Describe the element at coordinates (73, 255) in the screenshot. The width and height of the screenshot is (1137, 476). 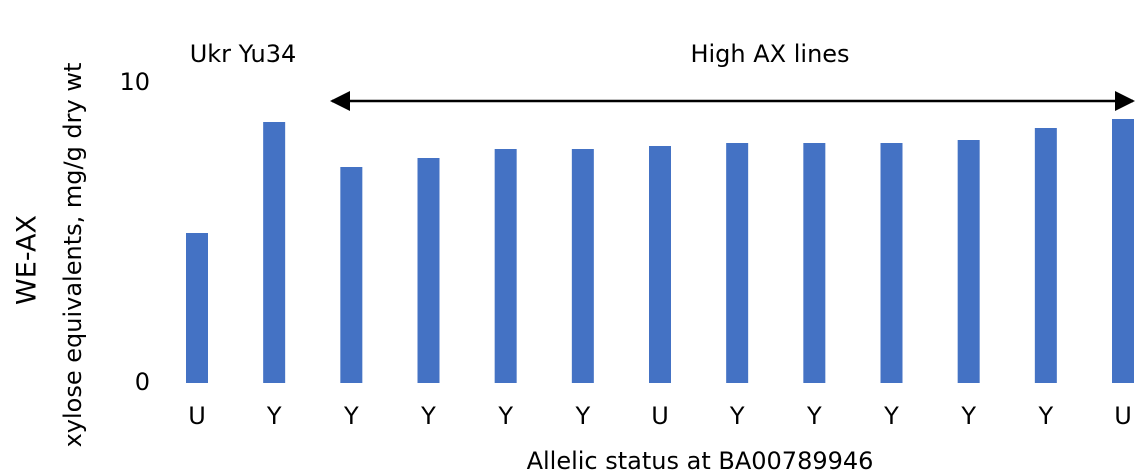
I see `y-axis-sublabel: xylose equivalents, mg/g dry wt` at that location.